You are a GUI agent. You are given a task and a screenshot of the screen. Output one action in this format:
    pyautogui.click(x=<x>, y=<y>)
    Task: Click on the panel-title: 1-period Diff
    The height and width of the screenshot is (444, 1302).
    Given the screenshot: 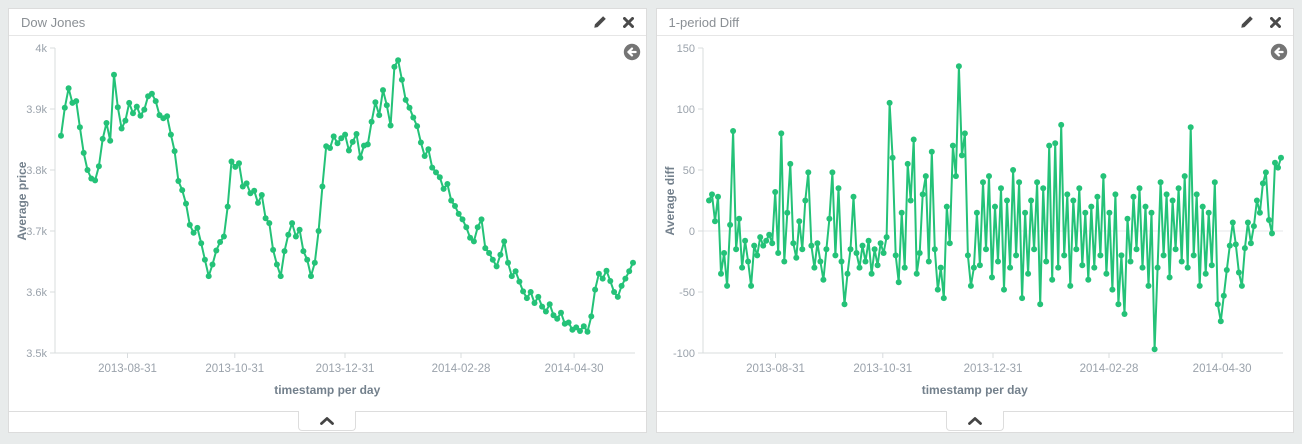 What is the action you would take?
    pyautogui.click(x=704, y=22)
    